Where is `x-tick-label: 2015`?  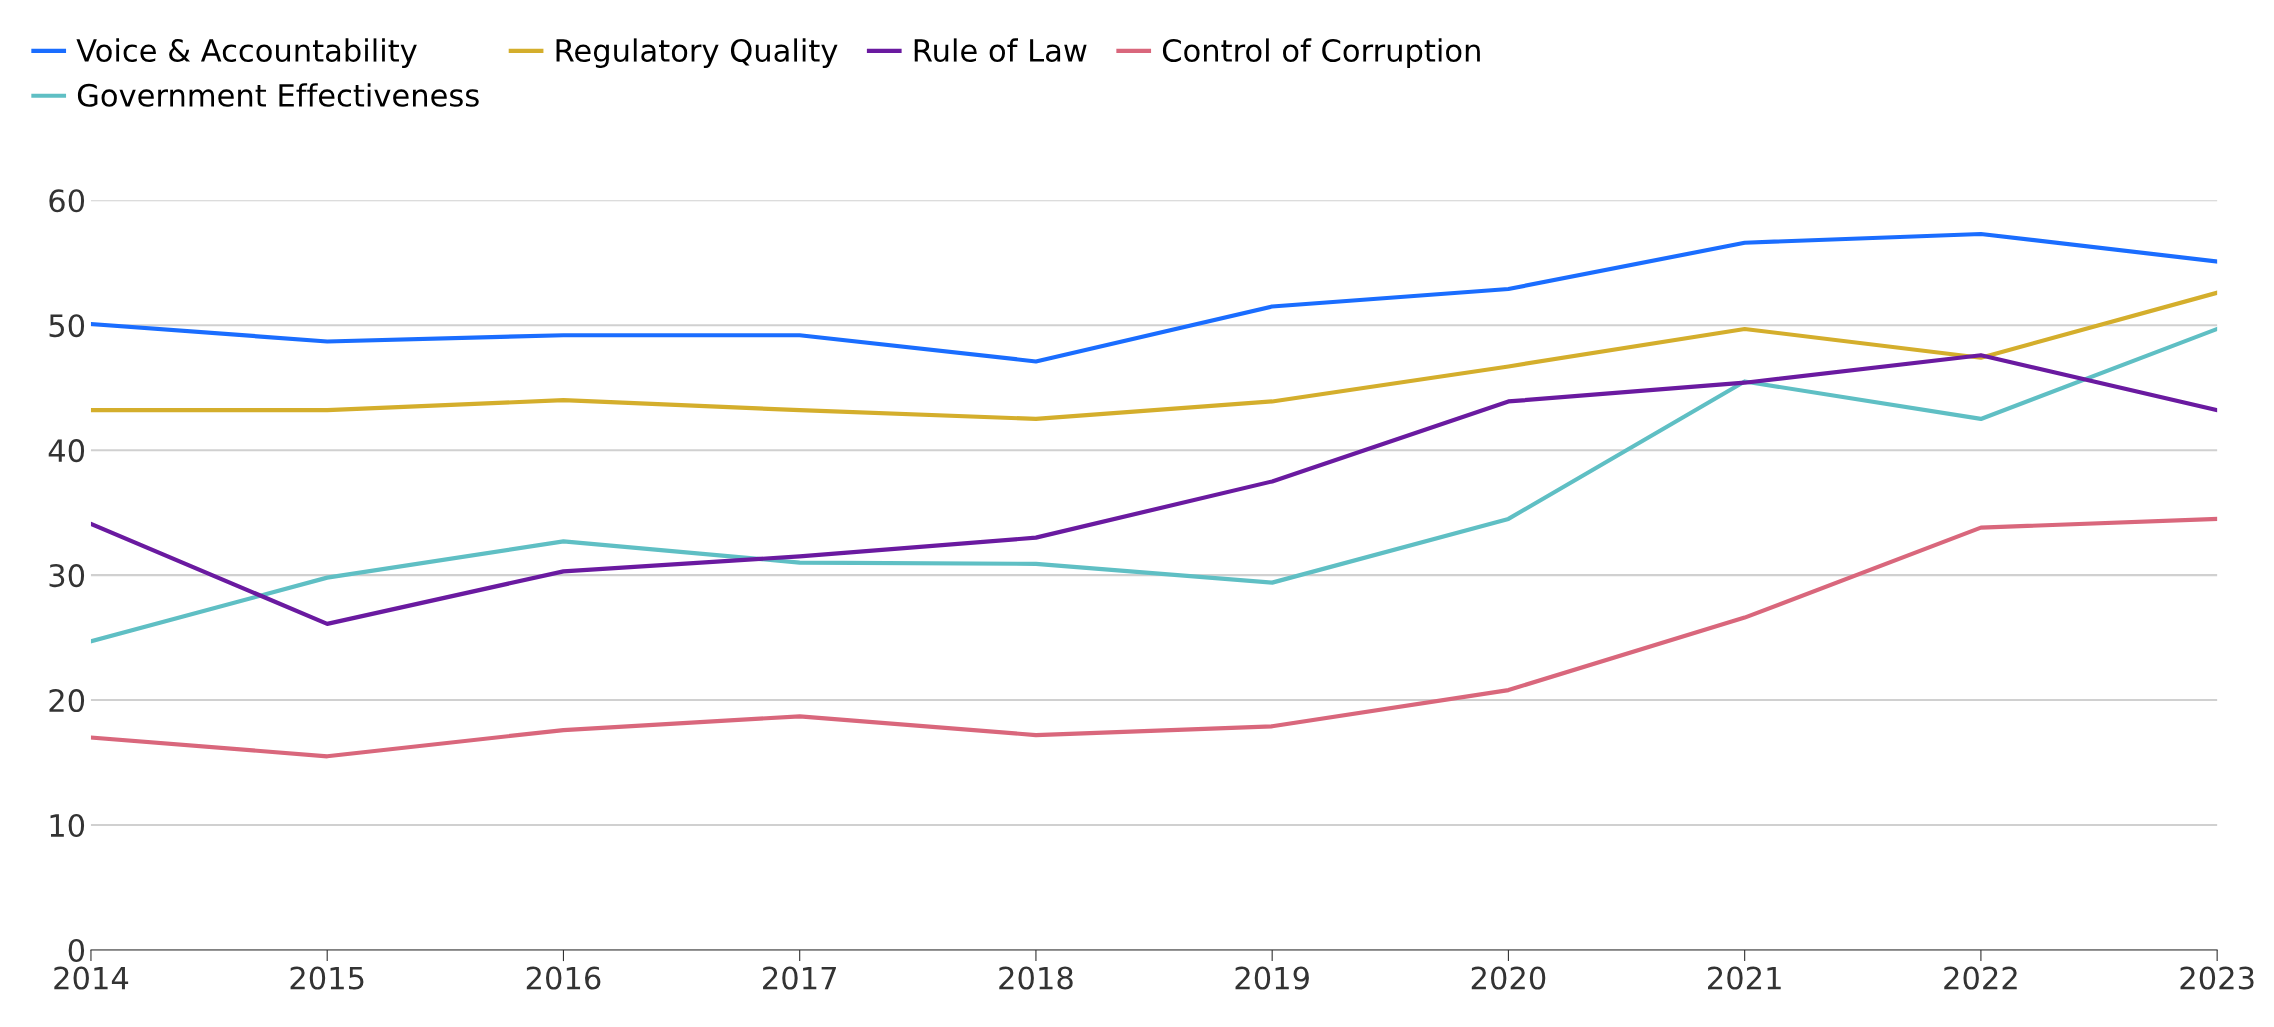
x-tick-label: 2015 is located at coordinates (327, 978).